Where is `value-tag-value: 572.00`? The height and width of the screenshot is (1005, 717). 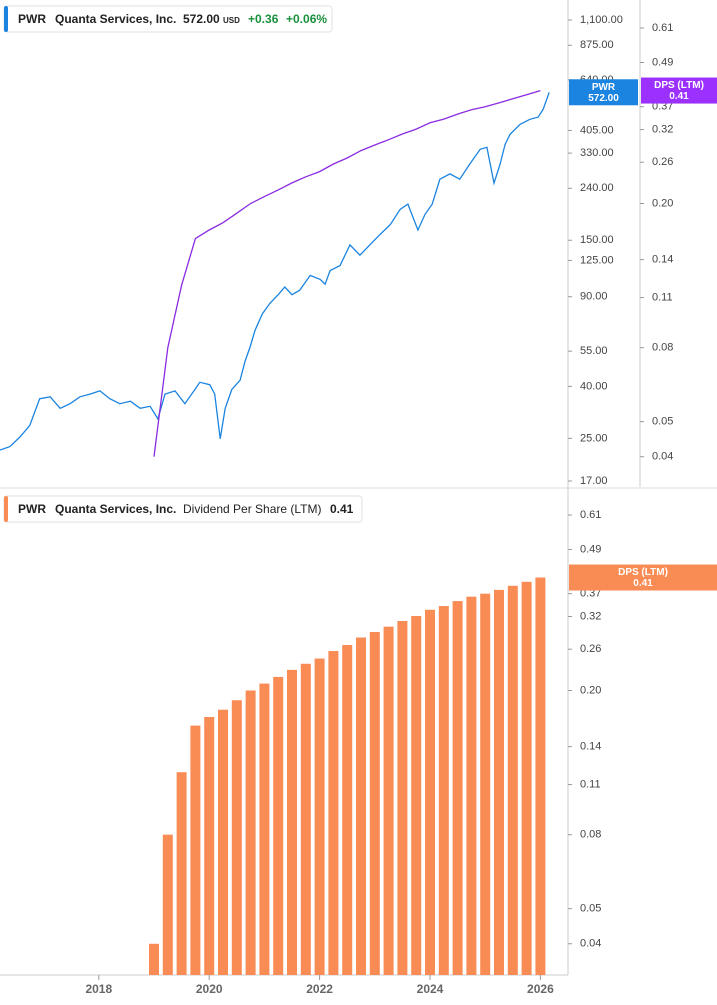
value-tag-value: 572.00 is located at coordinates (603, 98).